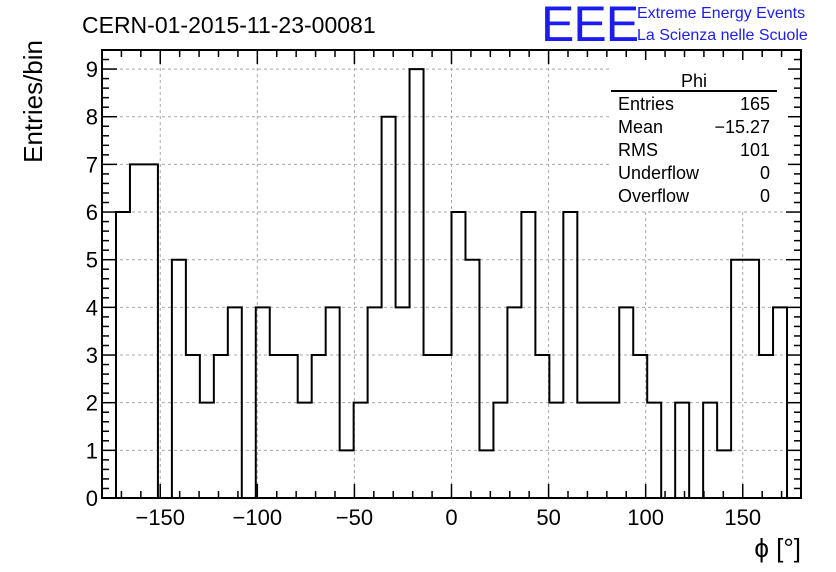  What do you see at coordinates (160, 517) in the screenshot?
I see `x-tick-label: −150` at bounding box center [160, 517].